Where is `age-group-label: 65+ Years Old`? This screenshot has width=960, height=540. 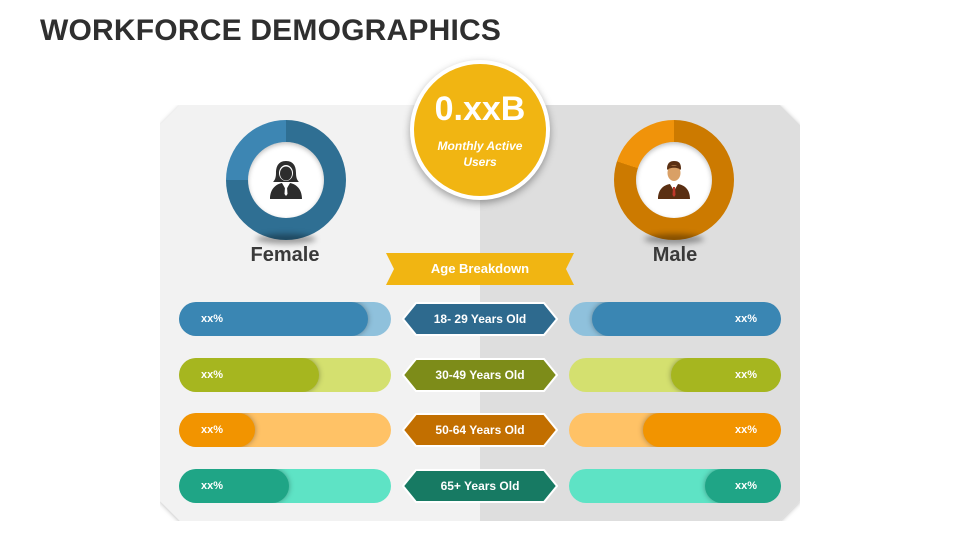 age-group-label: 65+ Years Old is located at coordinates (480, 486).